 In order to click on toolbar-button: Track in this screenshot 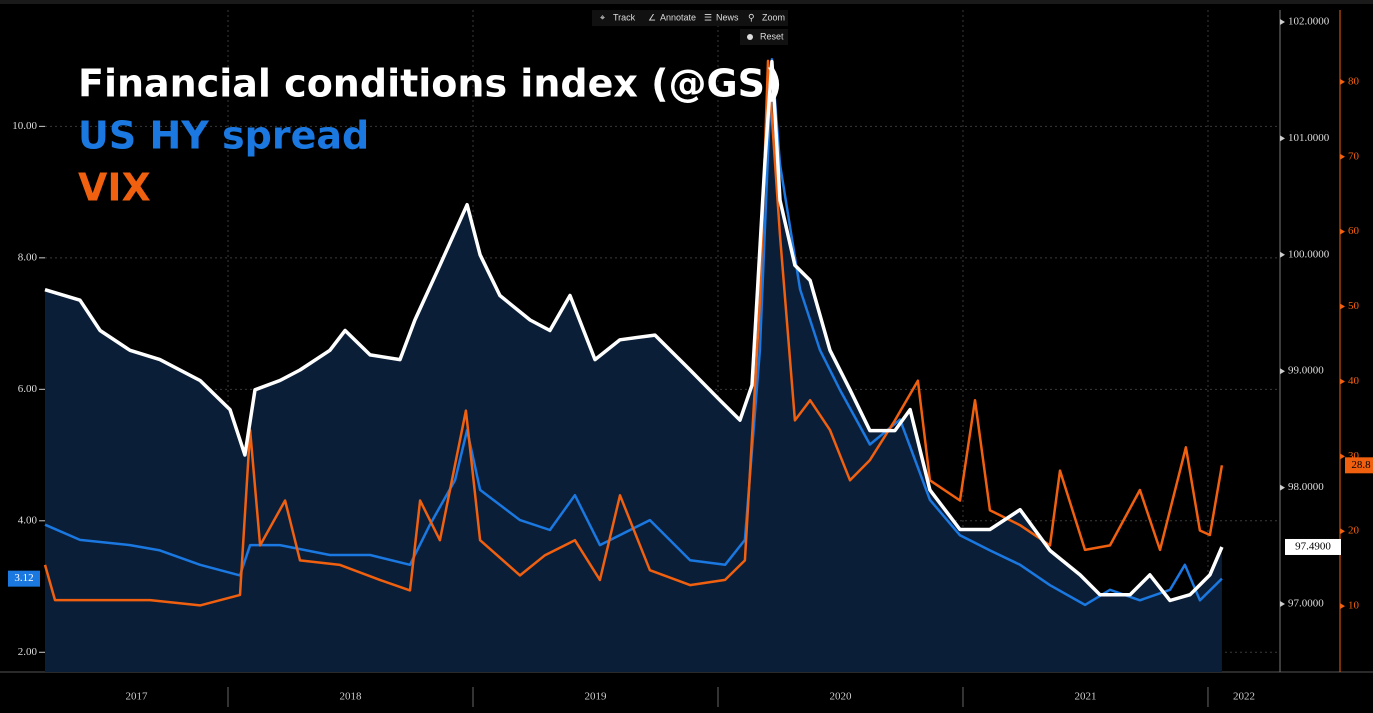, I will do `click(624, 17)`.